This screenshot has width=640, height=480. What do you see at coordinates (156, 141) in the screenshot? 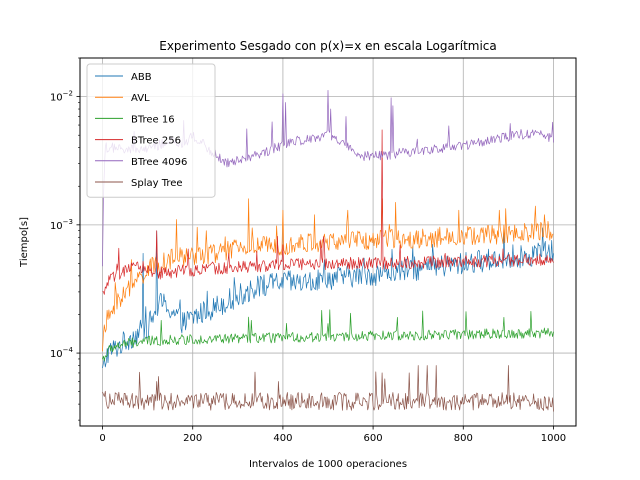
I see `legend-label: BTree 256` at bounding box center [156, 141].